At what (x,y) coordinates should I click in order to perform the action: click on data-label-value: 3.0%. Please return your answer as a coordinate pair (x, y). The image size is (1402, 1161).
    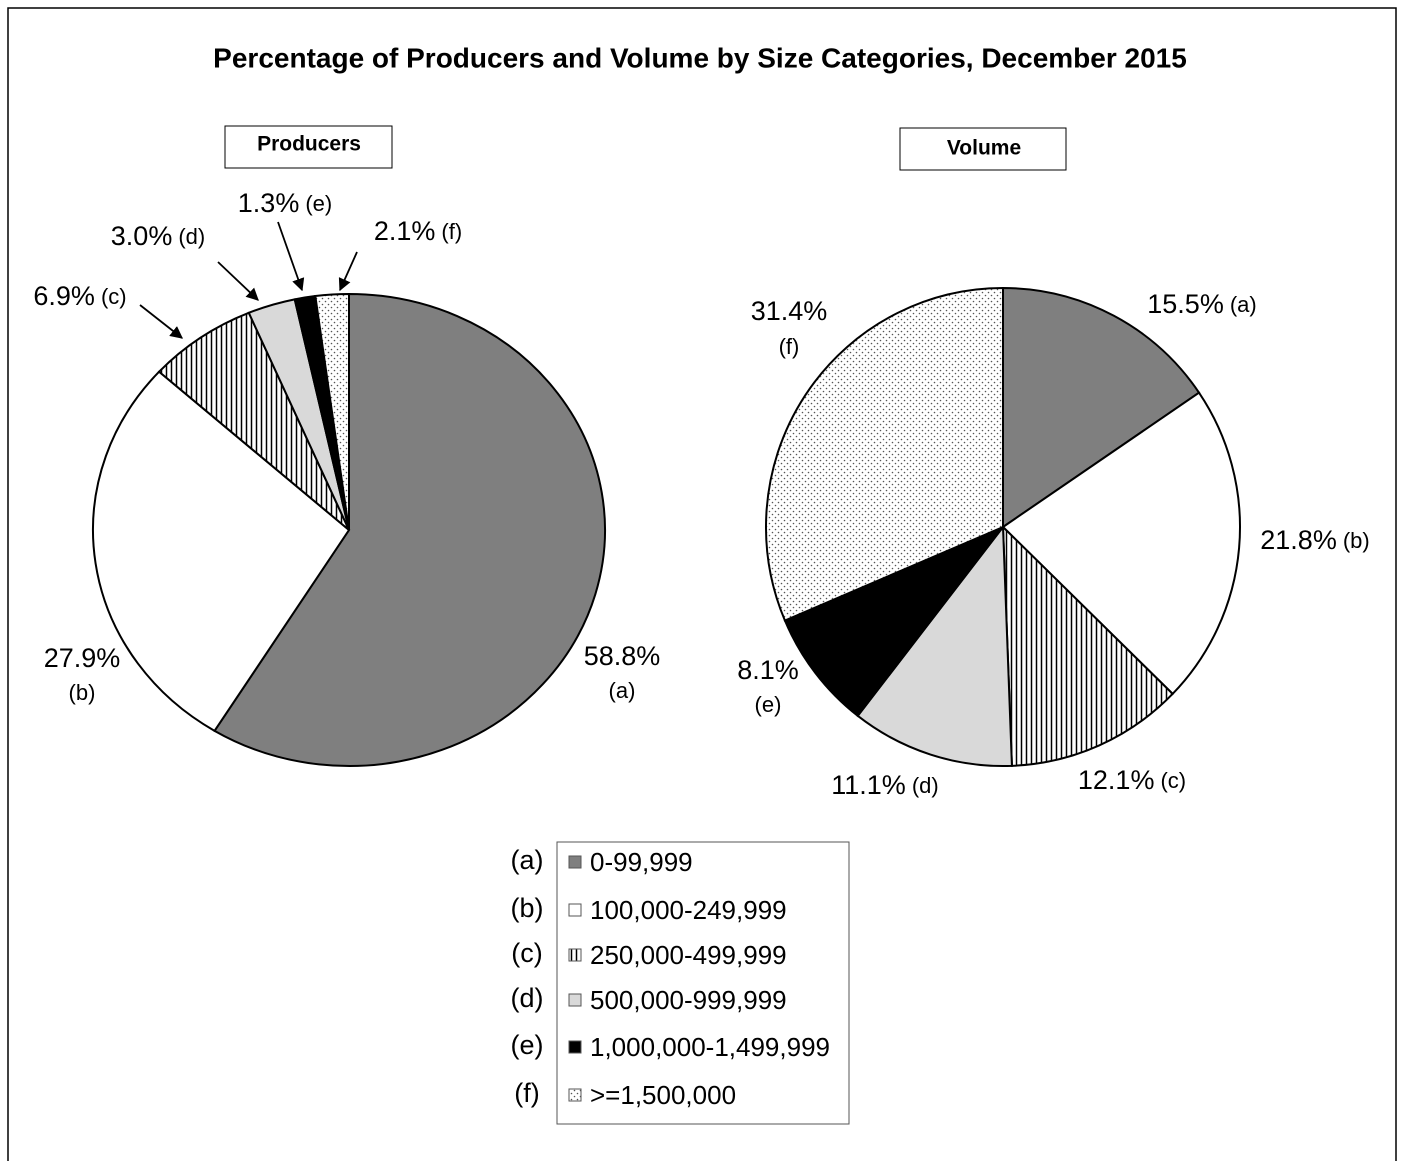
    Looking at the image, I should click on (142, 236).